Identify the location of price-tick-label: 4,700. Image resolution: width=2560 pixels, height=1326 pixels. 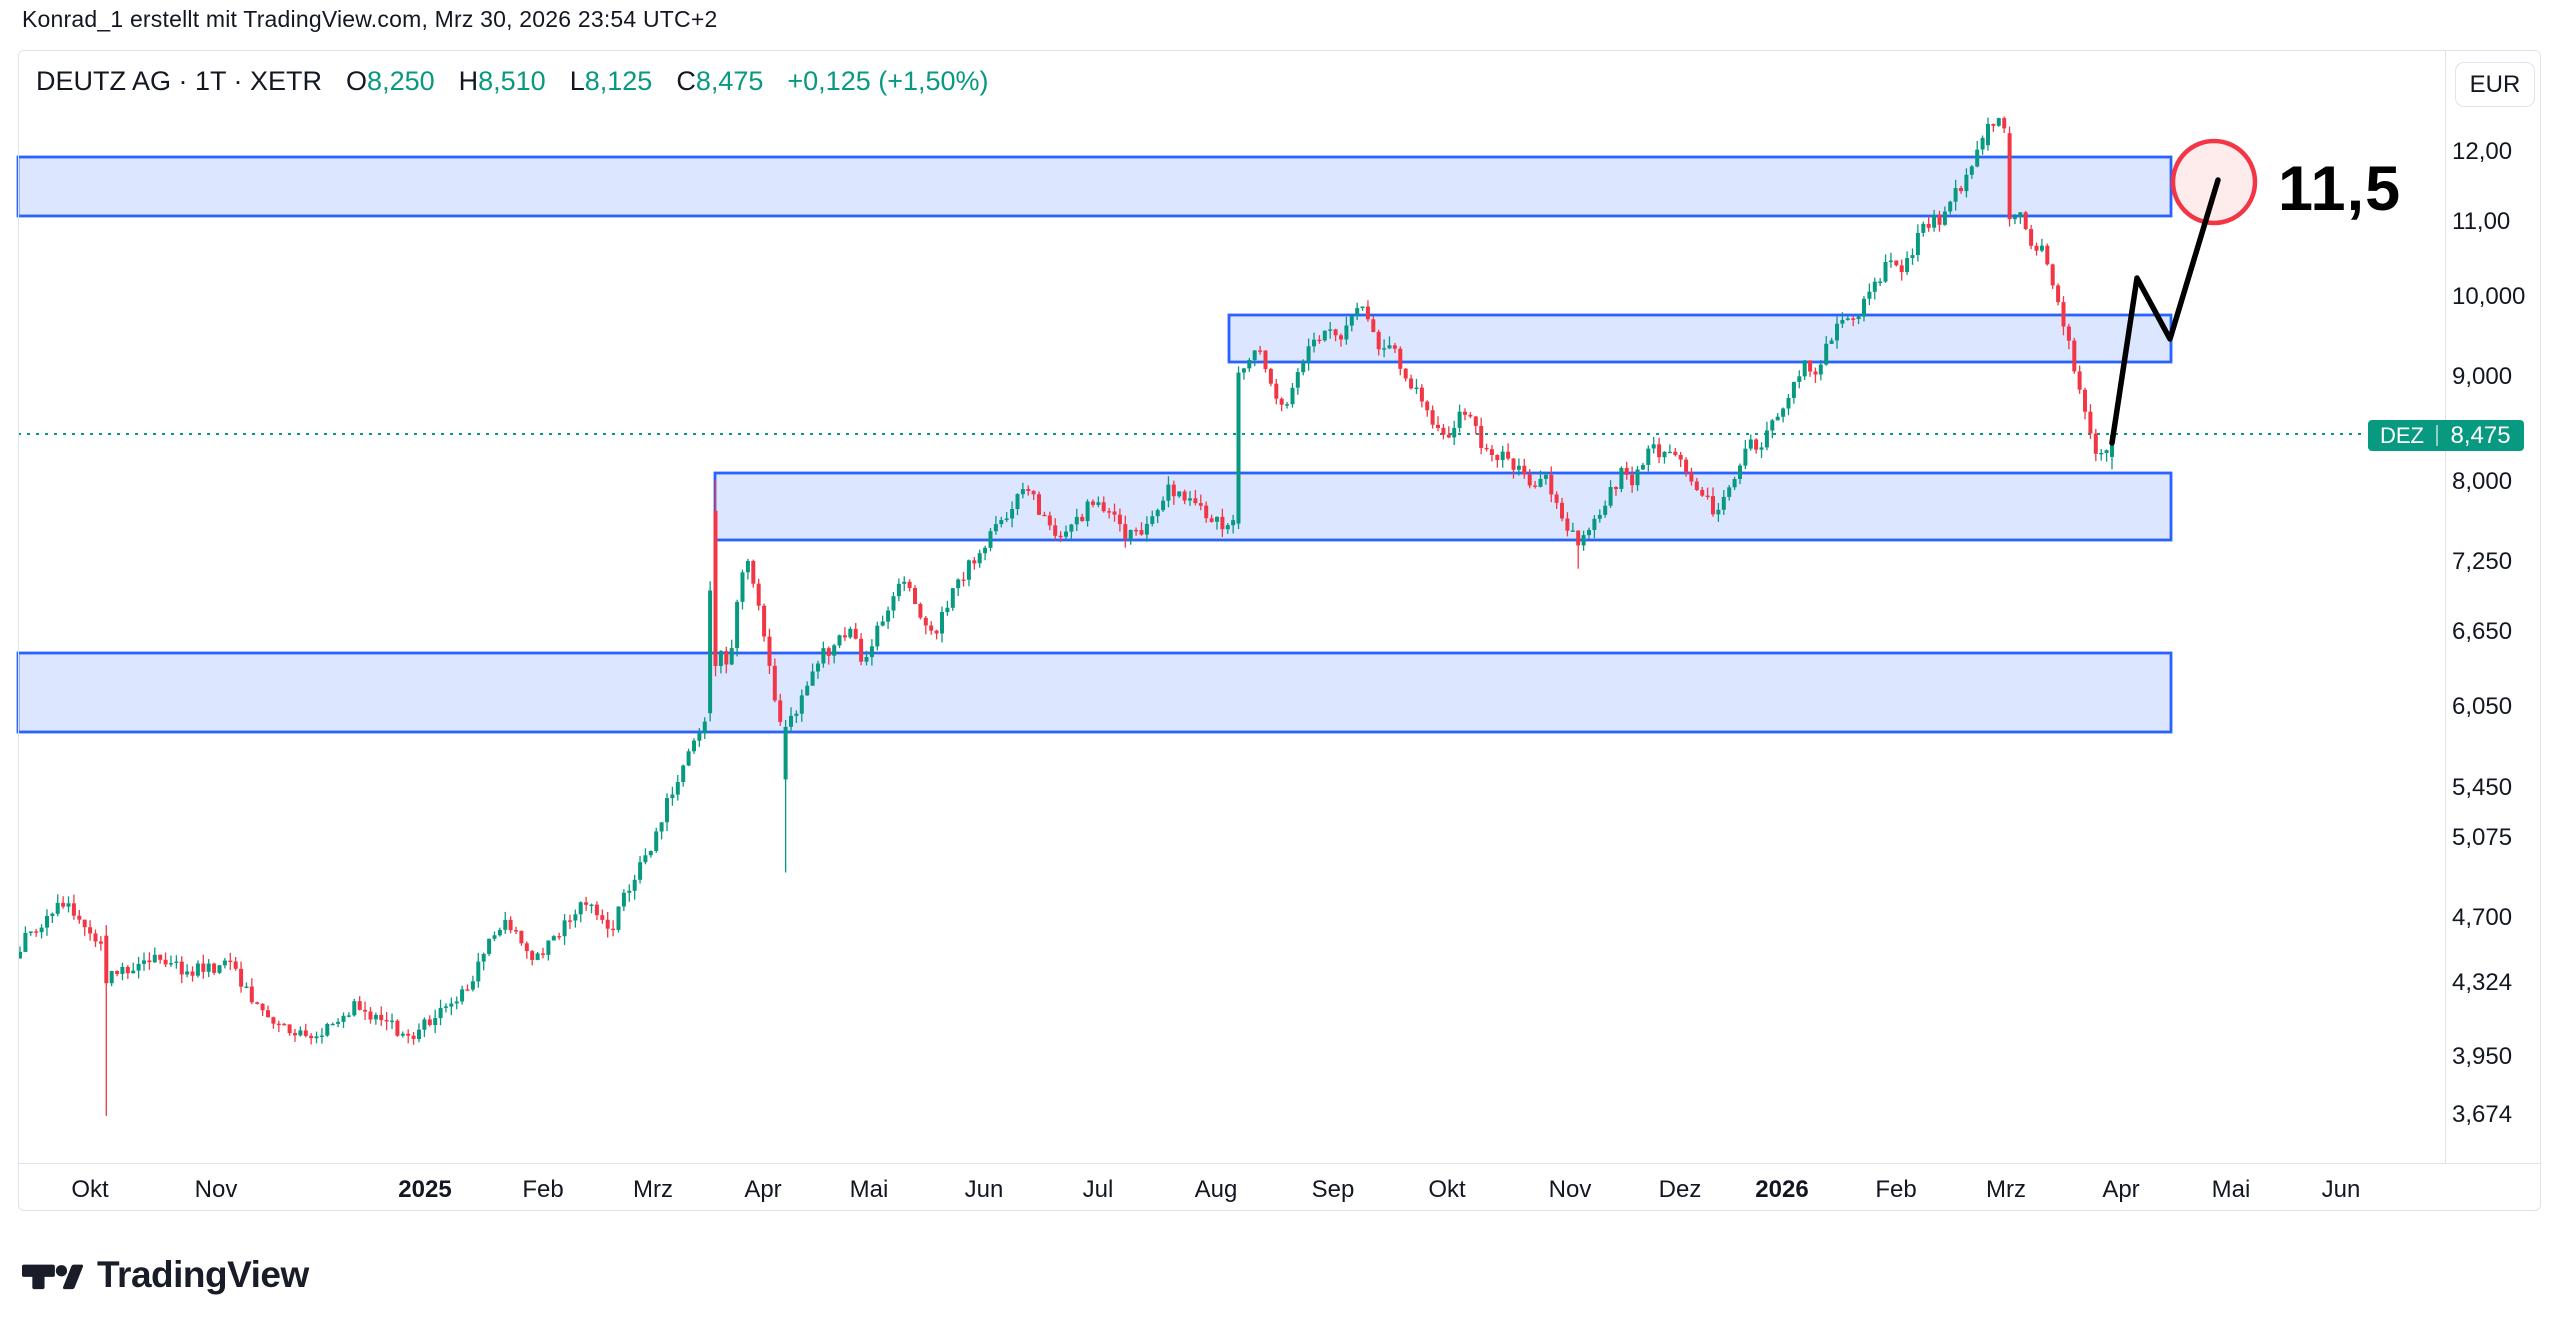
(2482, 917).